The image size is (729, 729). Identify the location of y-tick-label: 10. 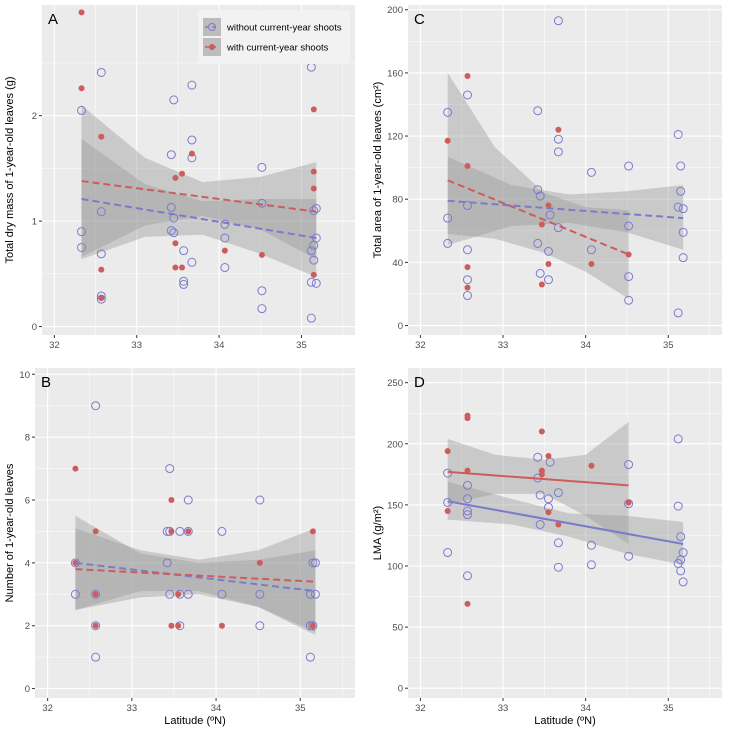
(24, 375).